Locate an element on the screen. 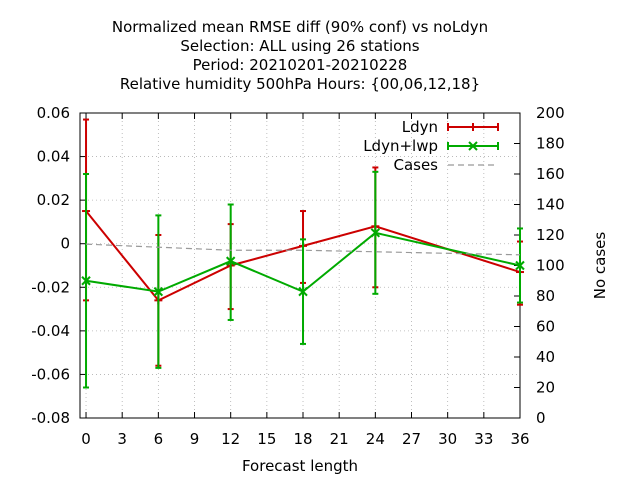 This screenshot has width=640, height=480. x-tick-label: 0 is located at coordinates (86, 439).